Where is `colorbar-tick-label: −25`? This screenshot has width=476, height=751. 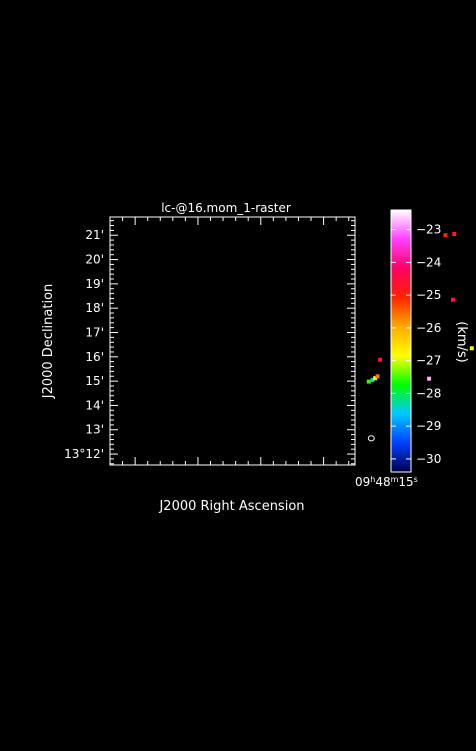 colorbar-tick-label: −25 is located at coordinates (428, 295).